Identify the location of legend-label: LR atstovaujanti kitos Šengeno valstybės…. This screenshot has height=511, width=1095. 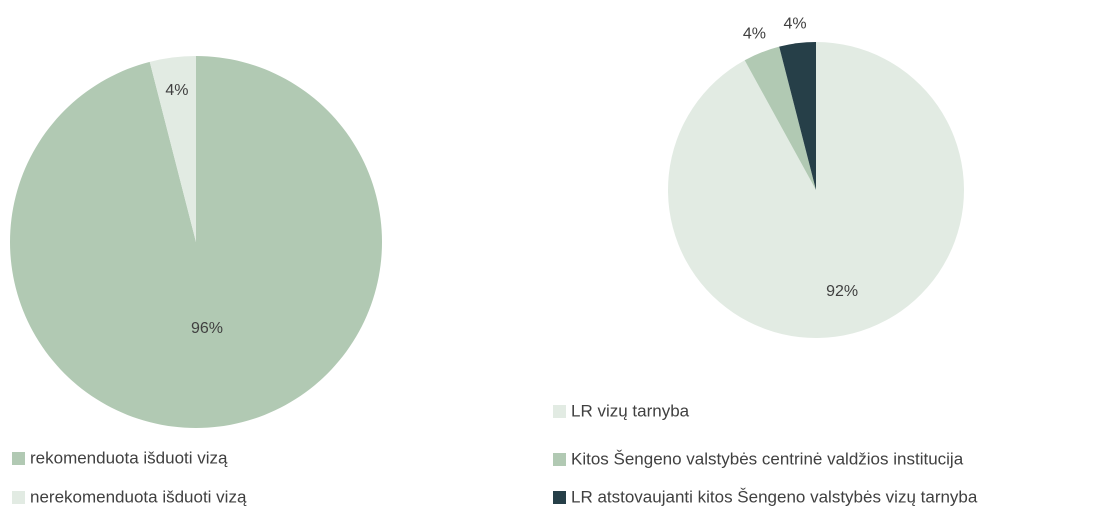
(774, 496).